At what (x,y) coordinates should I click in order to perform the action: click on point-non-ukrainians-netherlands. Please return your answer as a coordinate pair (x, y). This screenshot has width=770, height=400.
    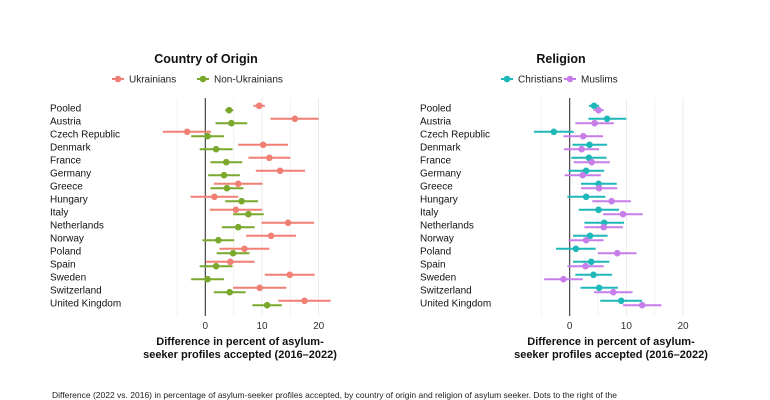
    Looking at the image, I should click on (238, 227).